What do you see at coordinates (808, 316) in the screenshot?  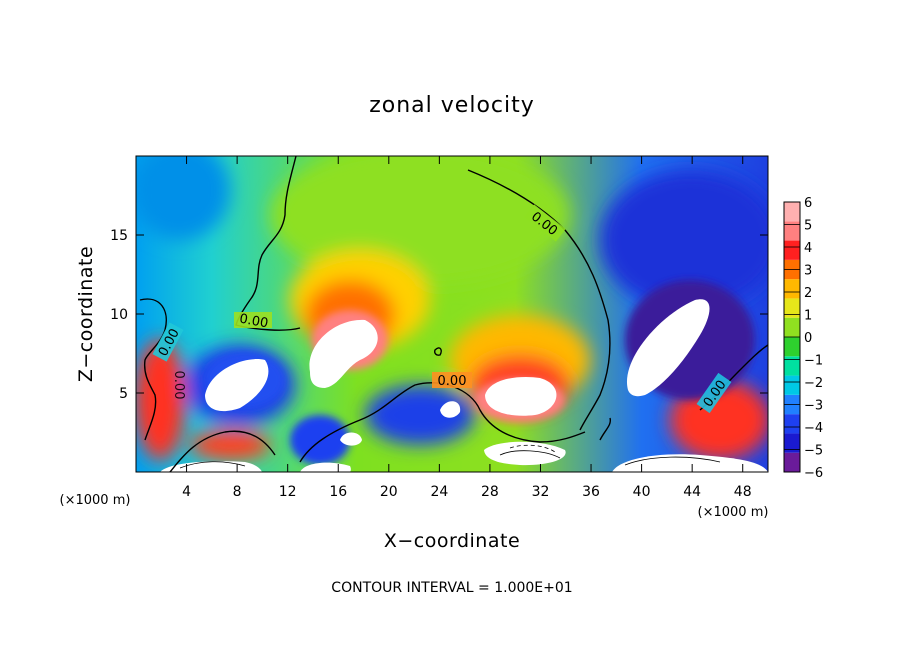 I see `colorbar-tick-label: 1` at bounding box center [808, 316].